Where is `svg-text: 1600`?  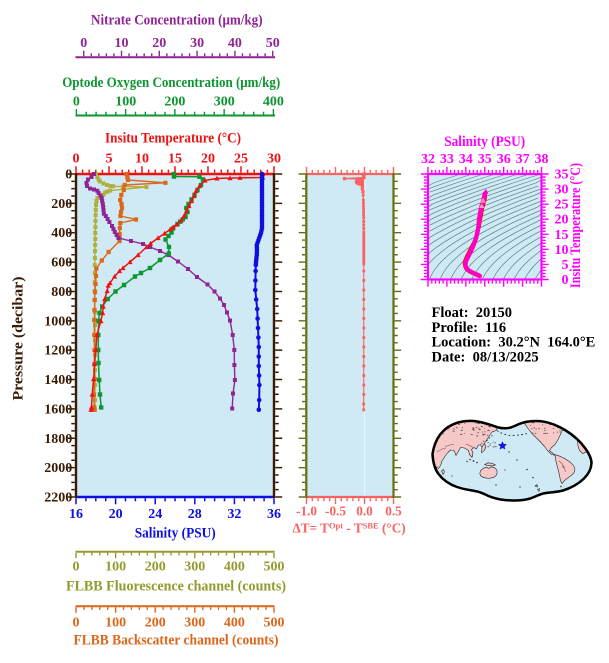
svg-text: 1600 is located at coordinates (58, 409).